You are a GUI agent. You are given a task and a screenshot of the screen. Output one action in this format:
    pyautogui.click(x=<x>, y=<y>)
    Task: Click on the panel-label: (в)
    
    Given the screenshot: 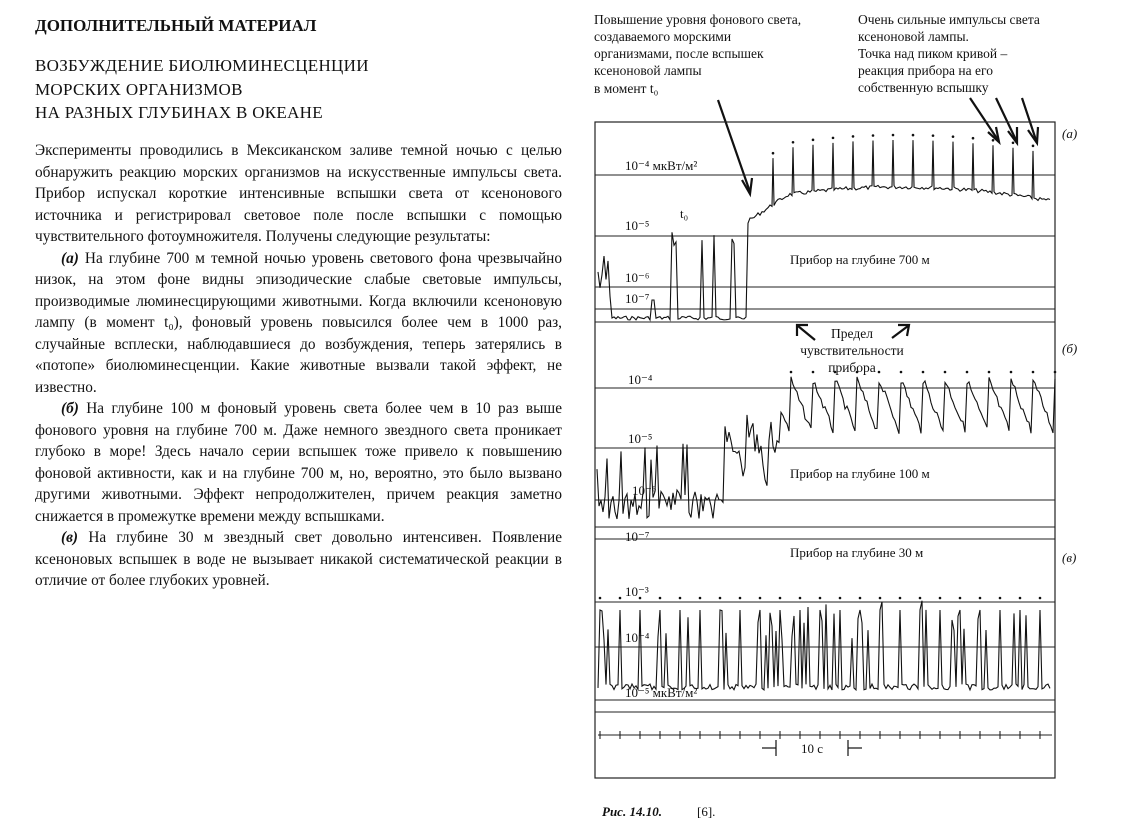 What is the action you would take?
    pyautogui.click(x=1069, y=557)
    